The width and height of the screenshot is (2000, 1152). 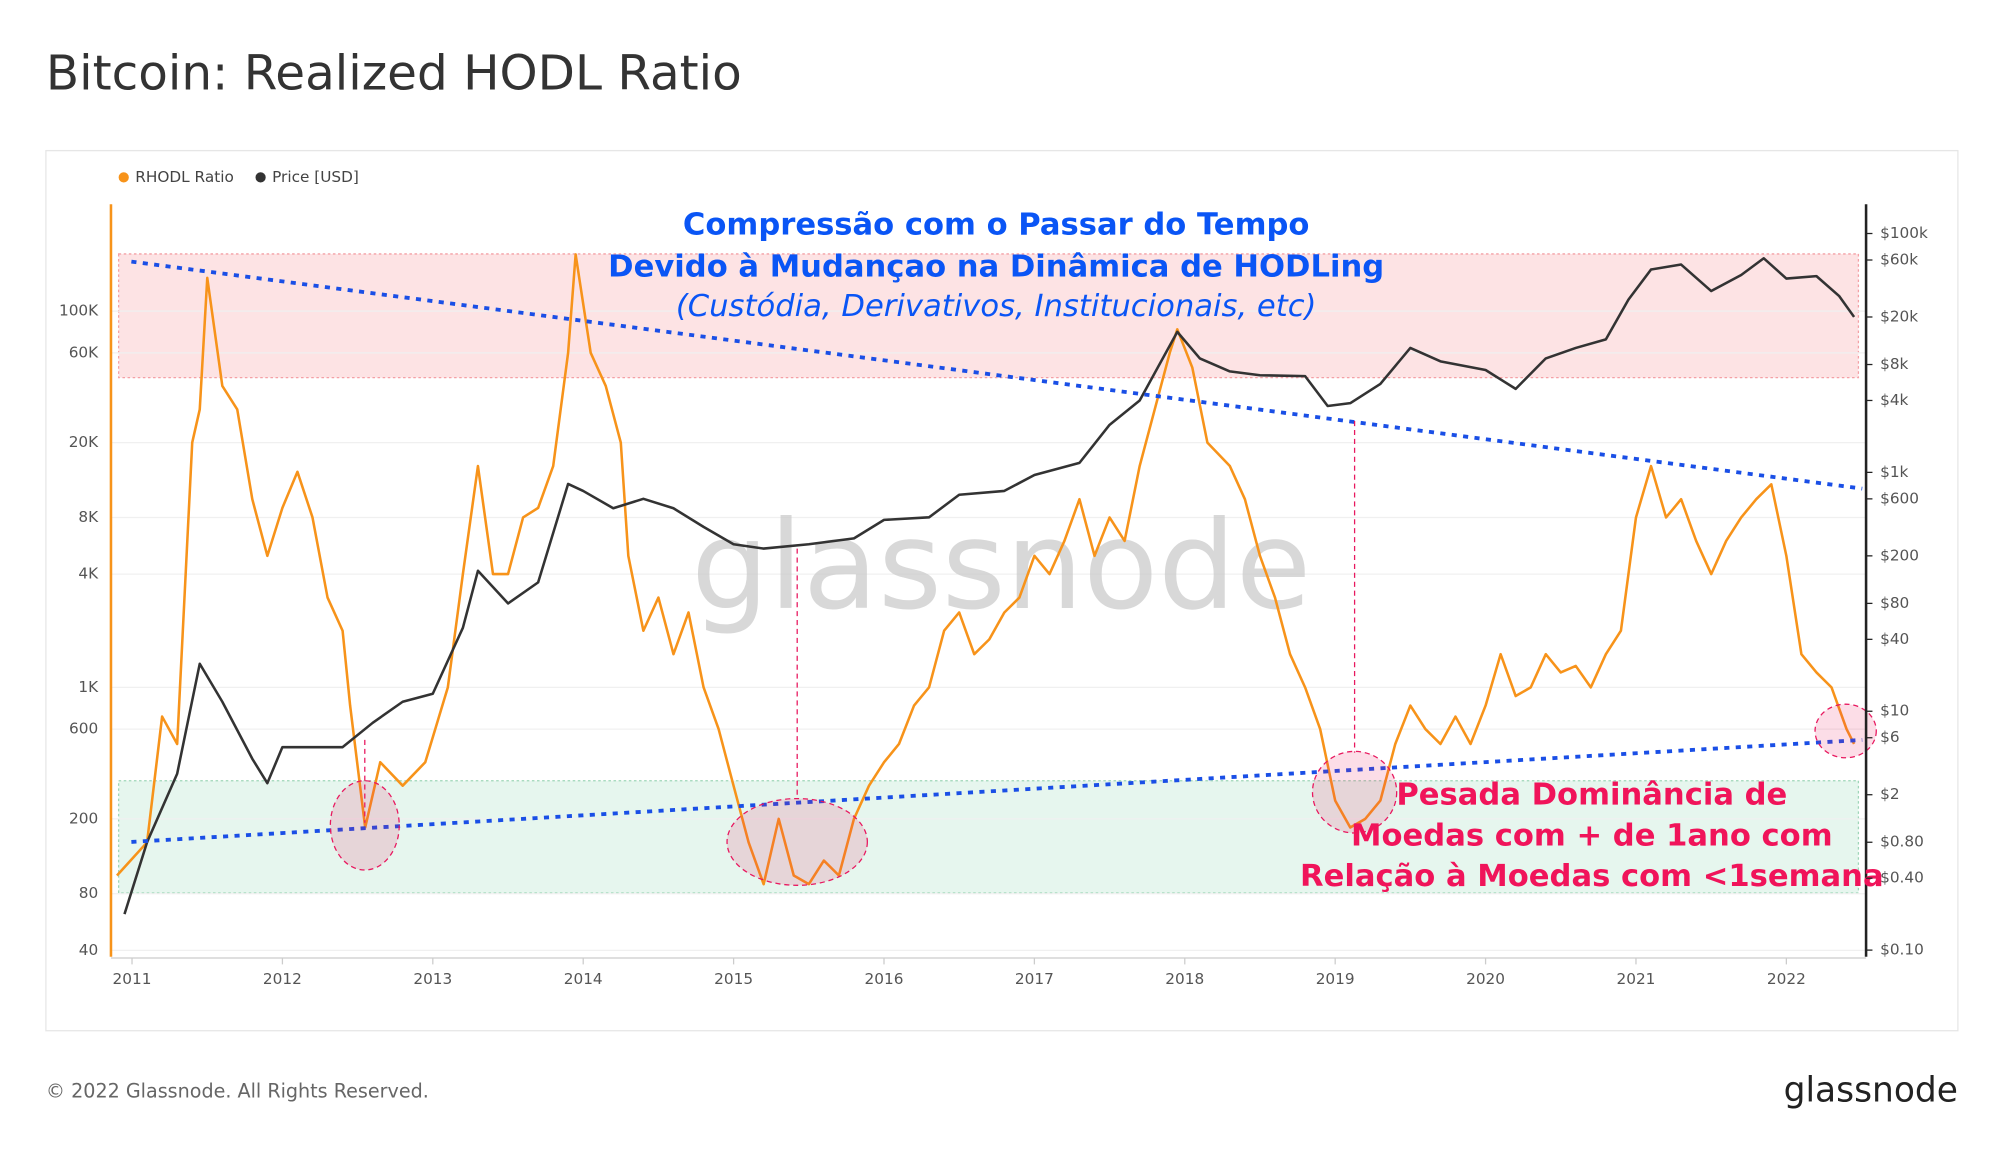 What do you see at coordinates (1592, 835) in the screenshot?
I see `annotation: Moedas com + de 1ano com` at bounding box center [1592, 835].